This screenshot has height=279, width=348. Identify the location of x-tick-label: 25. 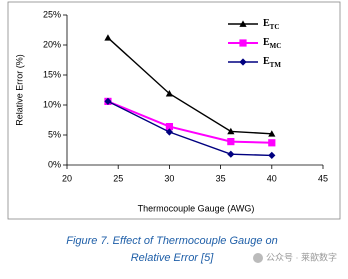
(118, 178).